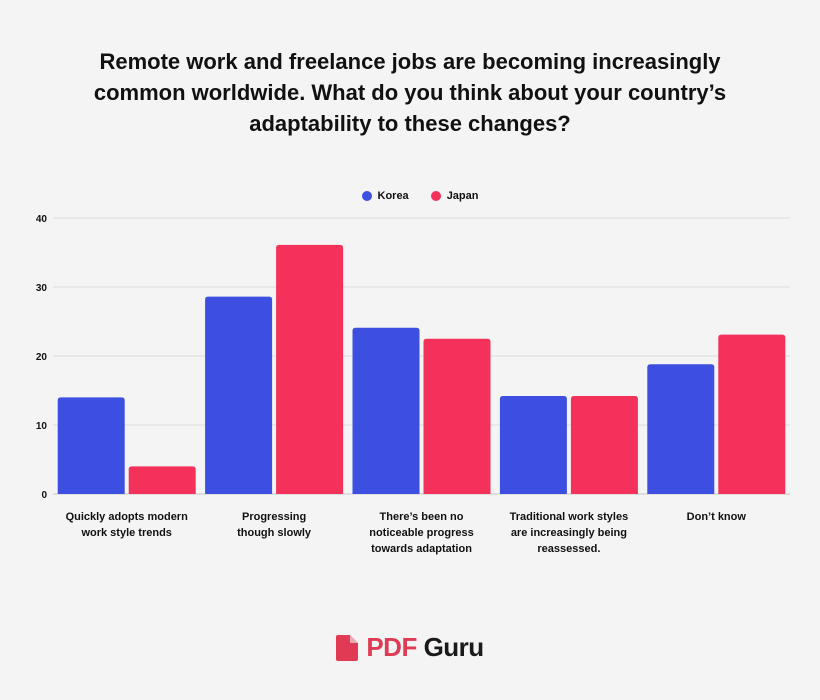  I want to click on x-tick-label: Quickly adopts modern work style trends, so click(127, 525).